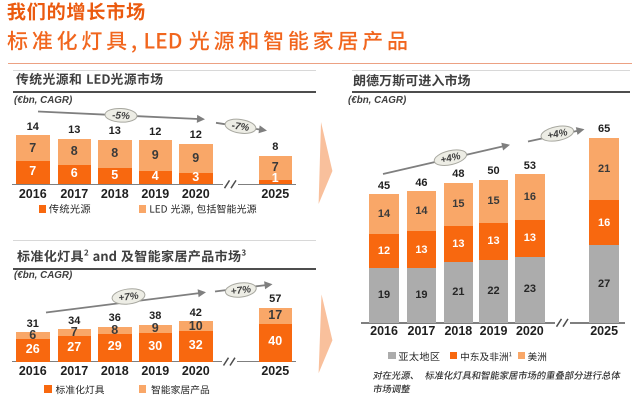 This screenshot has width=640, height=400. Describe the element at coordinates (121, 116) in the screenshot. I see `svg-text: -5%` at that location.